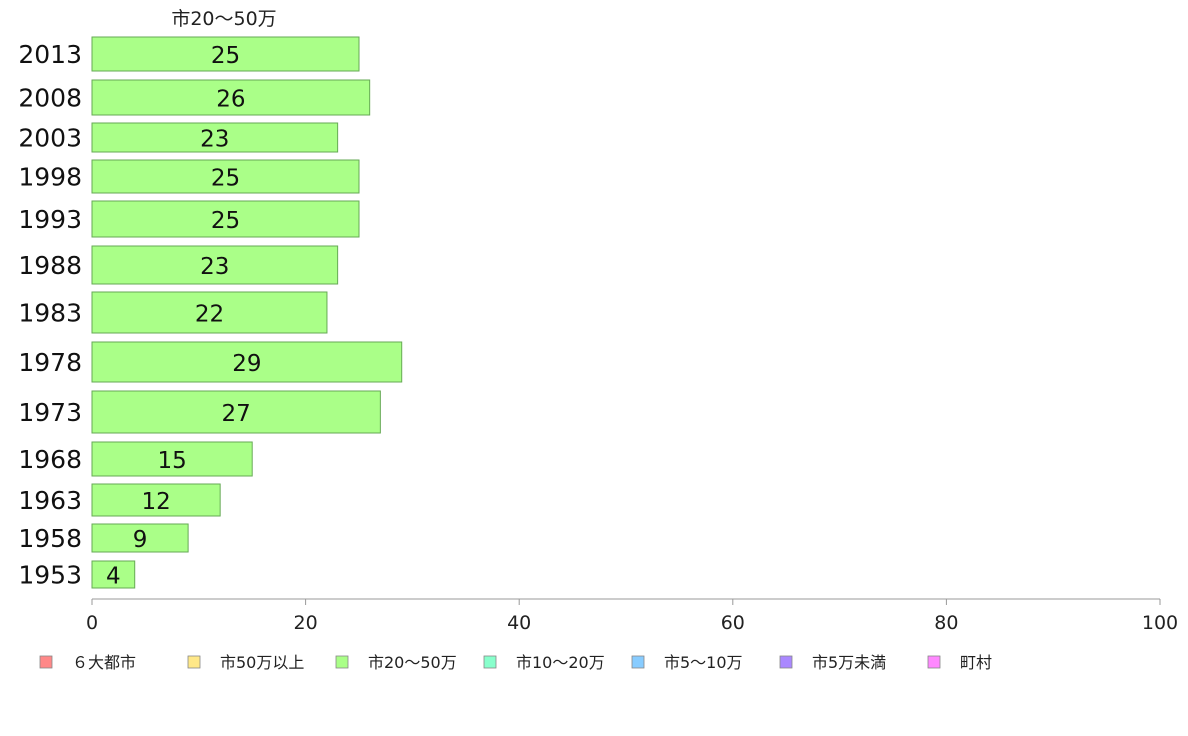 The width and height of the screenshot is (1188, 736). What do you see at coordinates (50, 459) in the screenshot?
I see `category-label: 1968` at bounding box center [50, 459].